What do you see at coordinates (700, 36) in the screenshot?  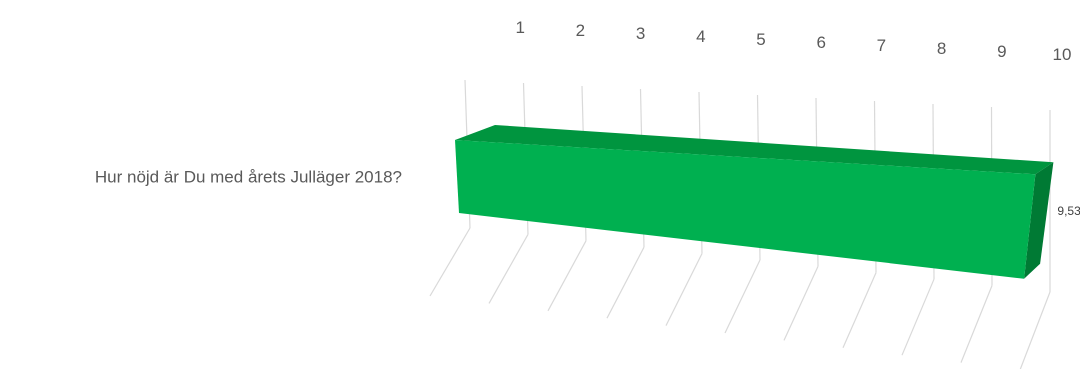 I see `tick-label-4: 4` at bounding box center [700, 36].